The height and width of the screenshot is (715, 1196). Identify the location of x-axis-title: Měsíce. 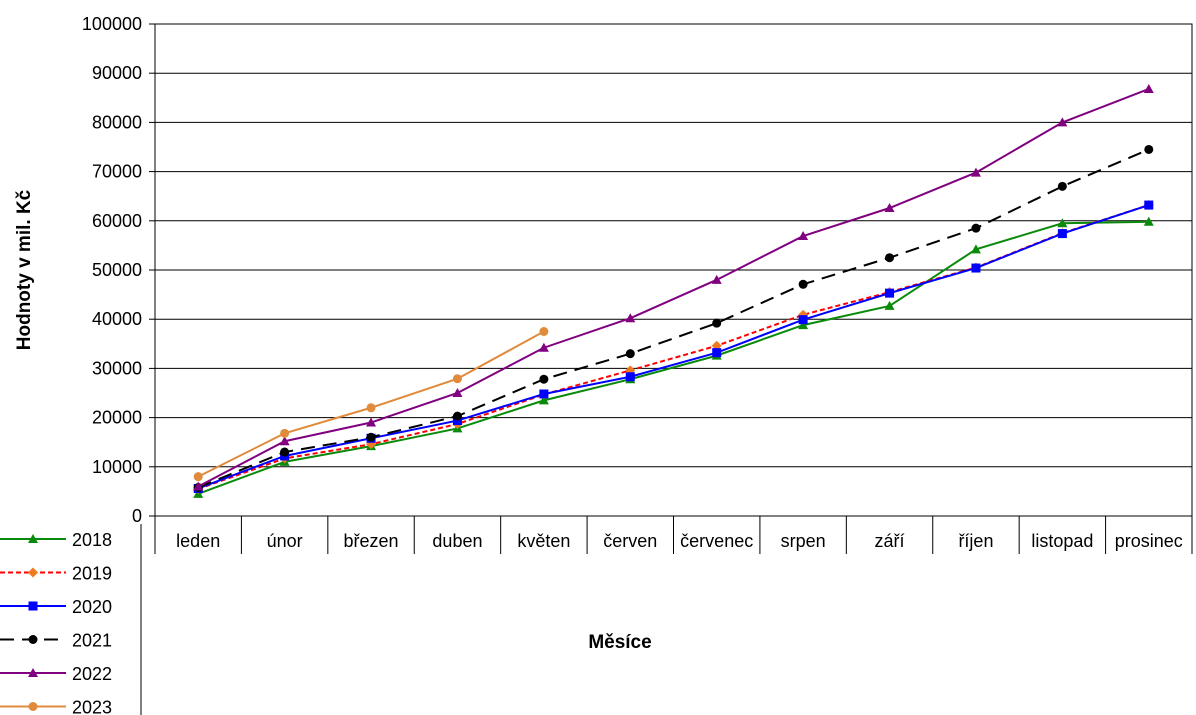
(619, 642).